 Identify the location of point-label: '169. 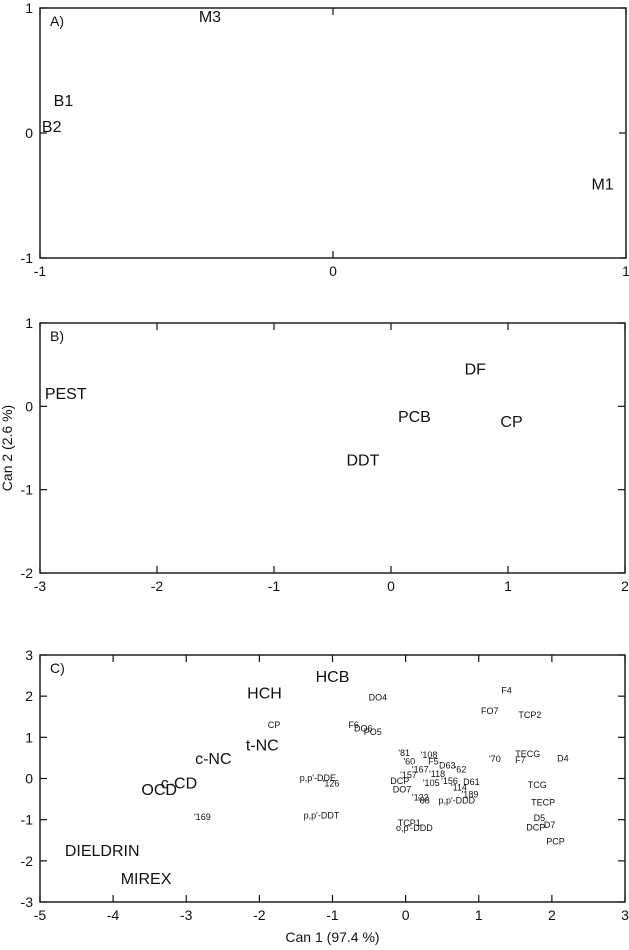
(202, 817).